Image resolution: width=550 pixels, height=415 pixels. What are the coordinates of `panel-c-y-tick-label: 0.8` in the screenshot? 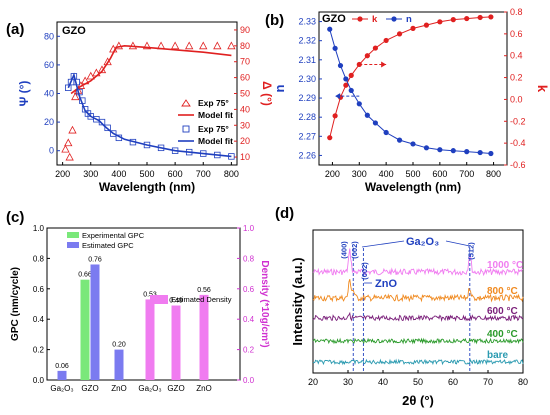 It's located at (39, 258).